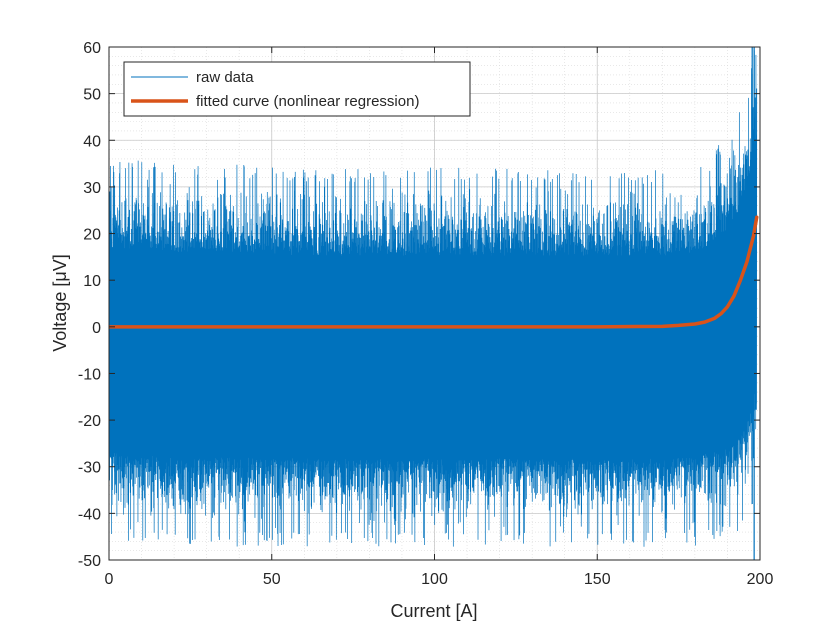 This screenshot has height=630, width=840. What do you see at coordinates (89, 514) in the screenshot?
I see `y-tick-label: -40` at bounding box center [89, 514].